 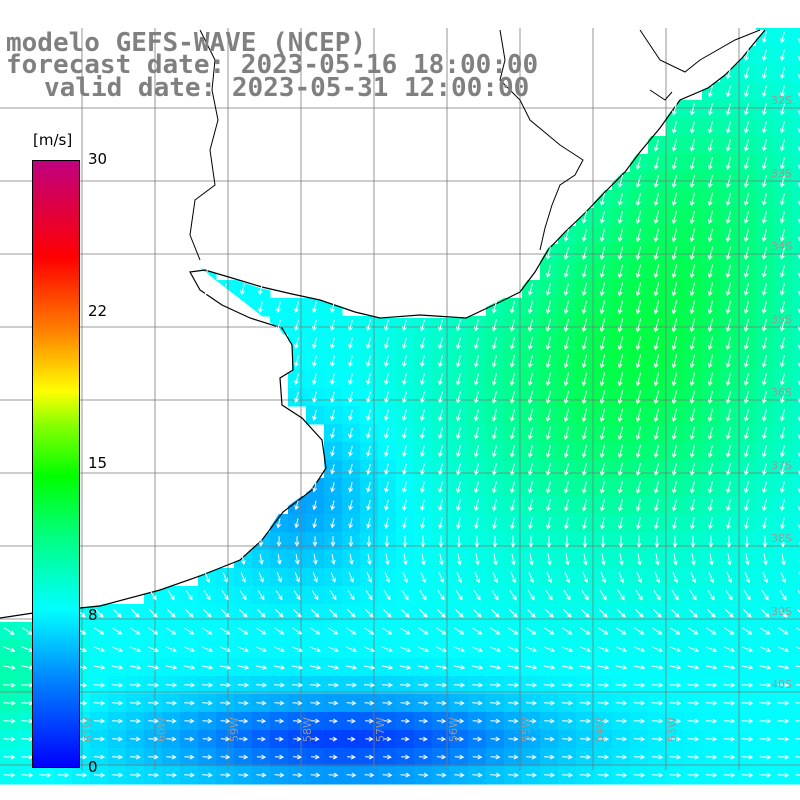 I want to click on colorbar-tick: 22, so click(x=98, y=311).